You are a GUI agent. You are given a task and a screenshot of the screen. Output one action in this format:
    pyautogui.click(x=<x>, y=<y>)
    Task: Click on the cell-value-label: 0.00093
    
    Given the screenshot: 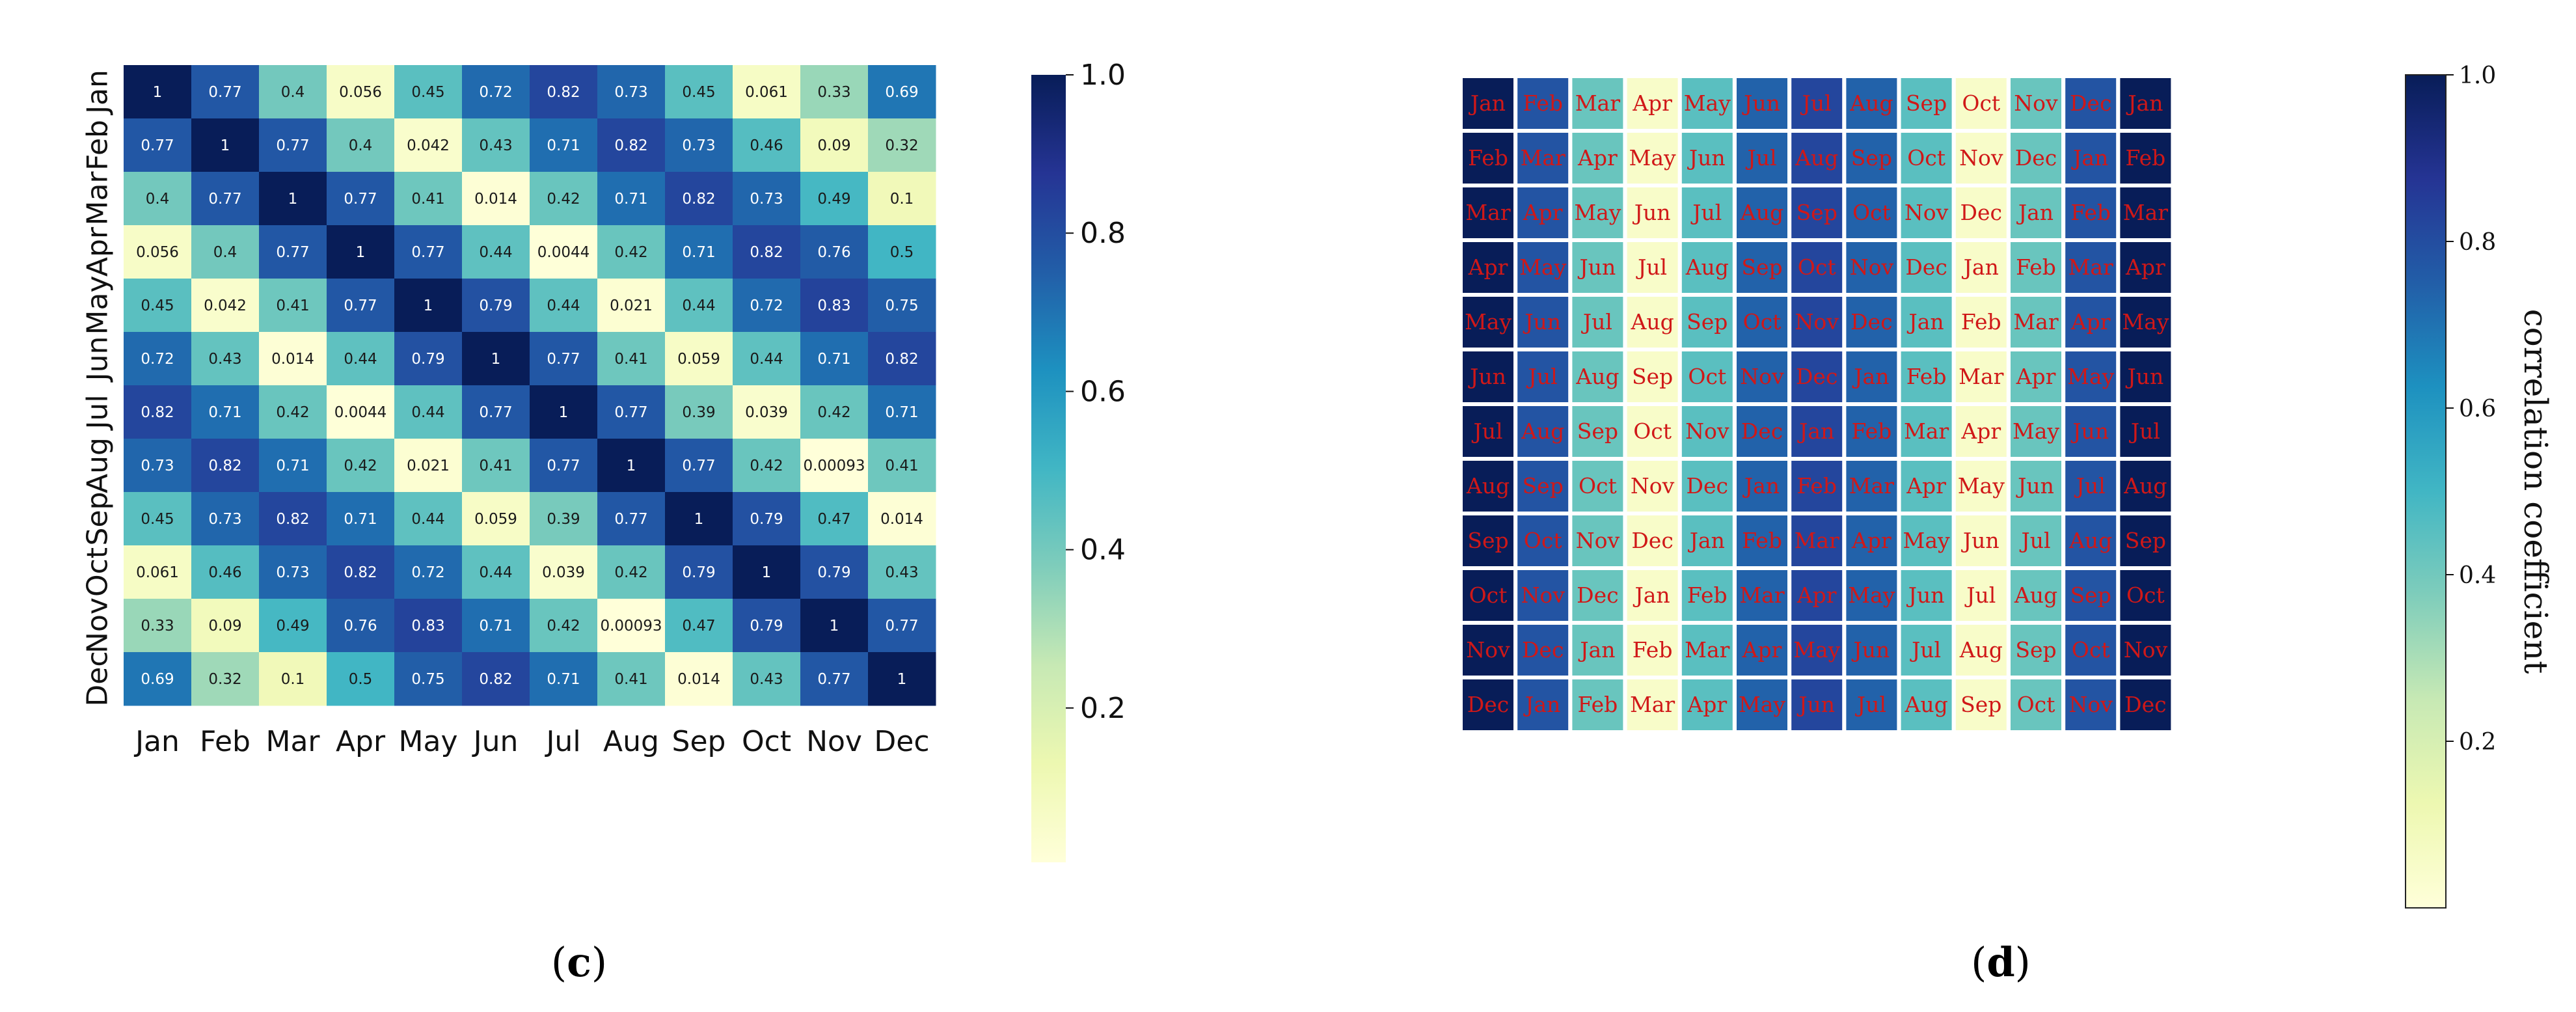 What is the action you would take?
    pyautogui.click(x=631, y=626)
    